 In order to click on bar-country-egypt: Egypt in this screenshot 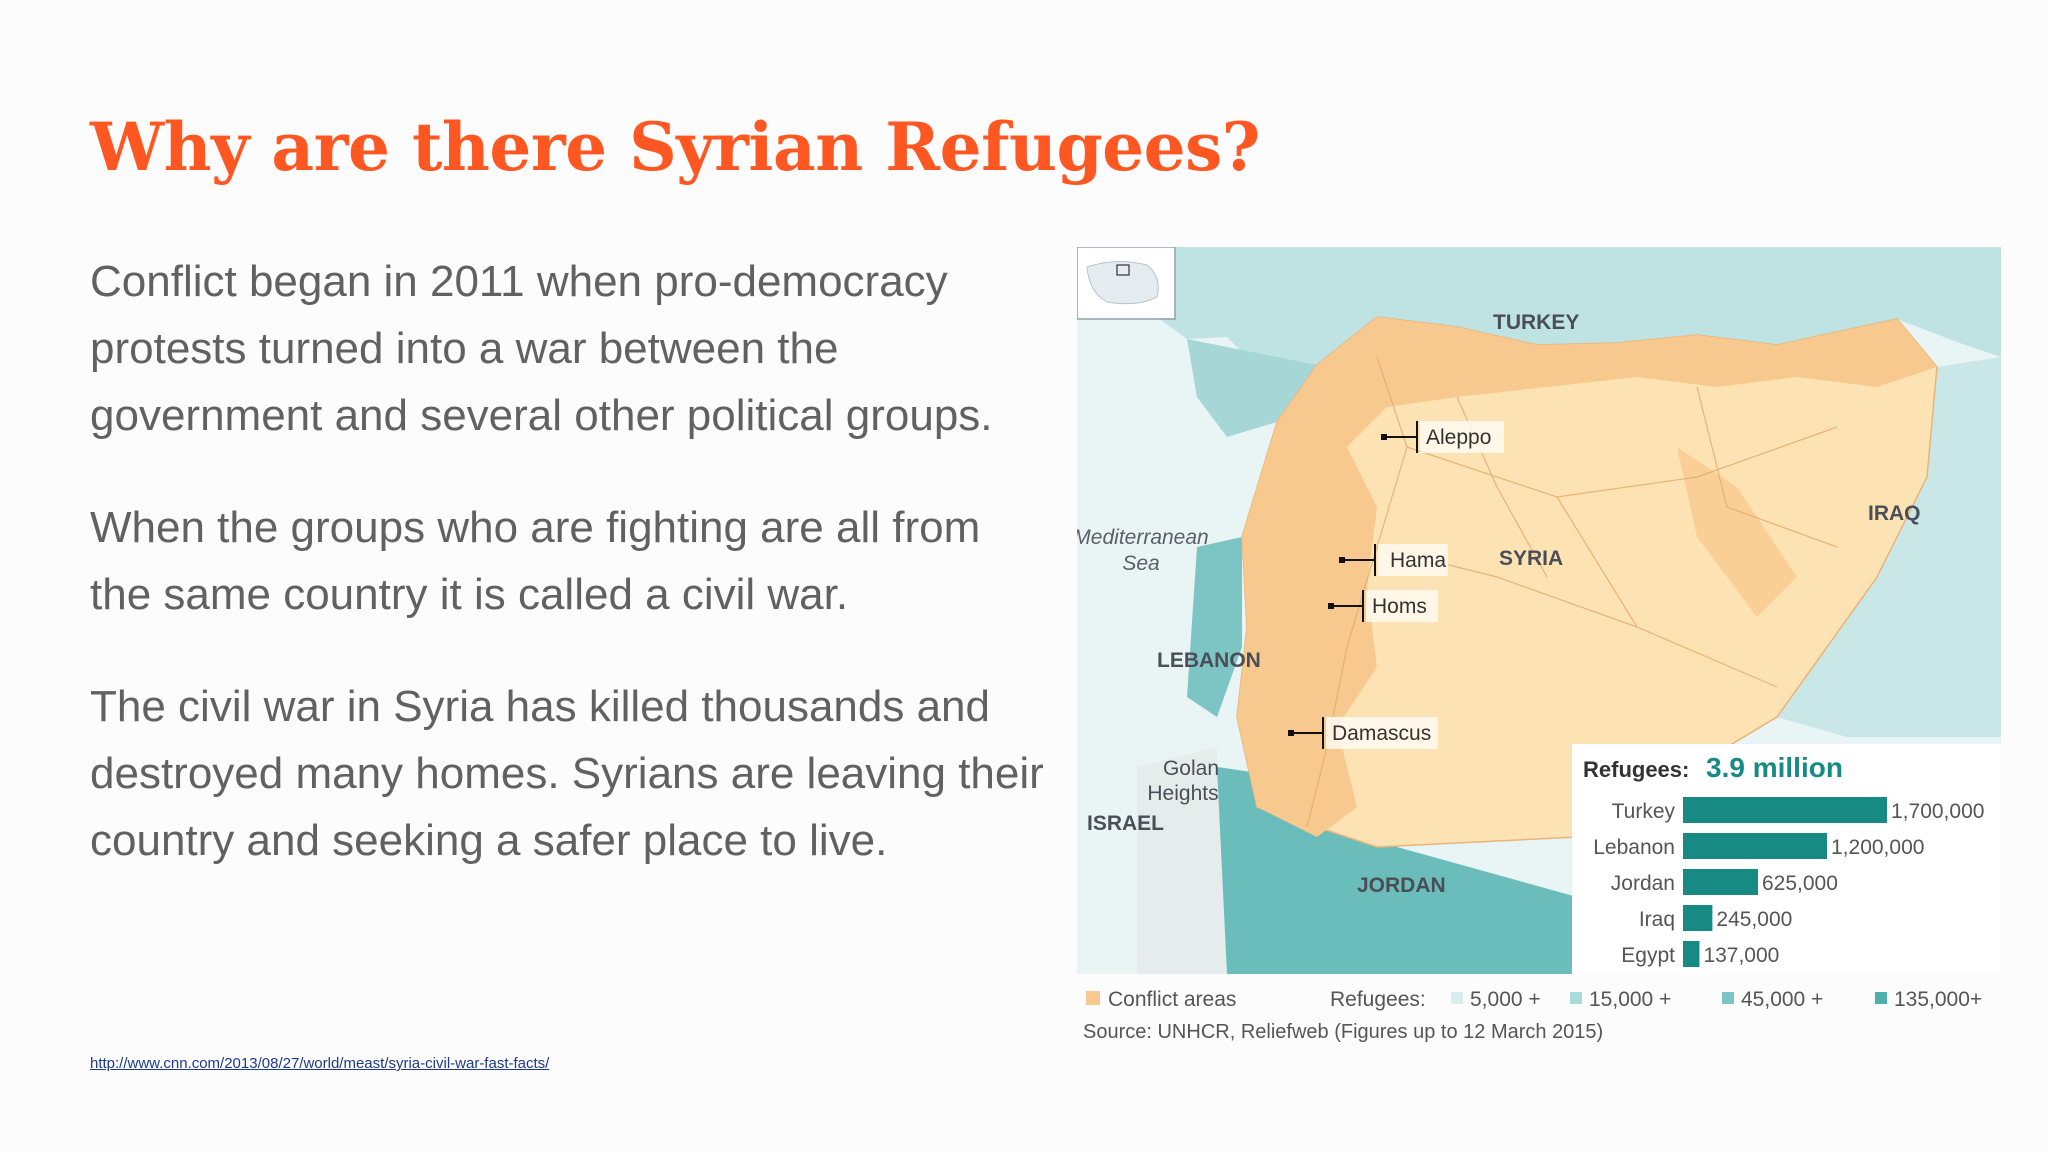, I will do `click(1648, 955)`.